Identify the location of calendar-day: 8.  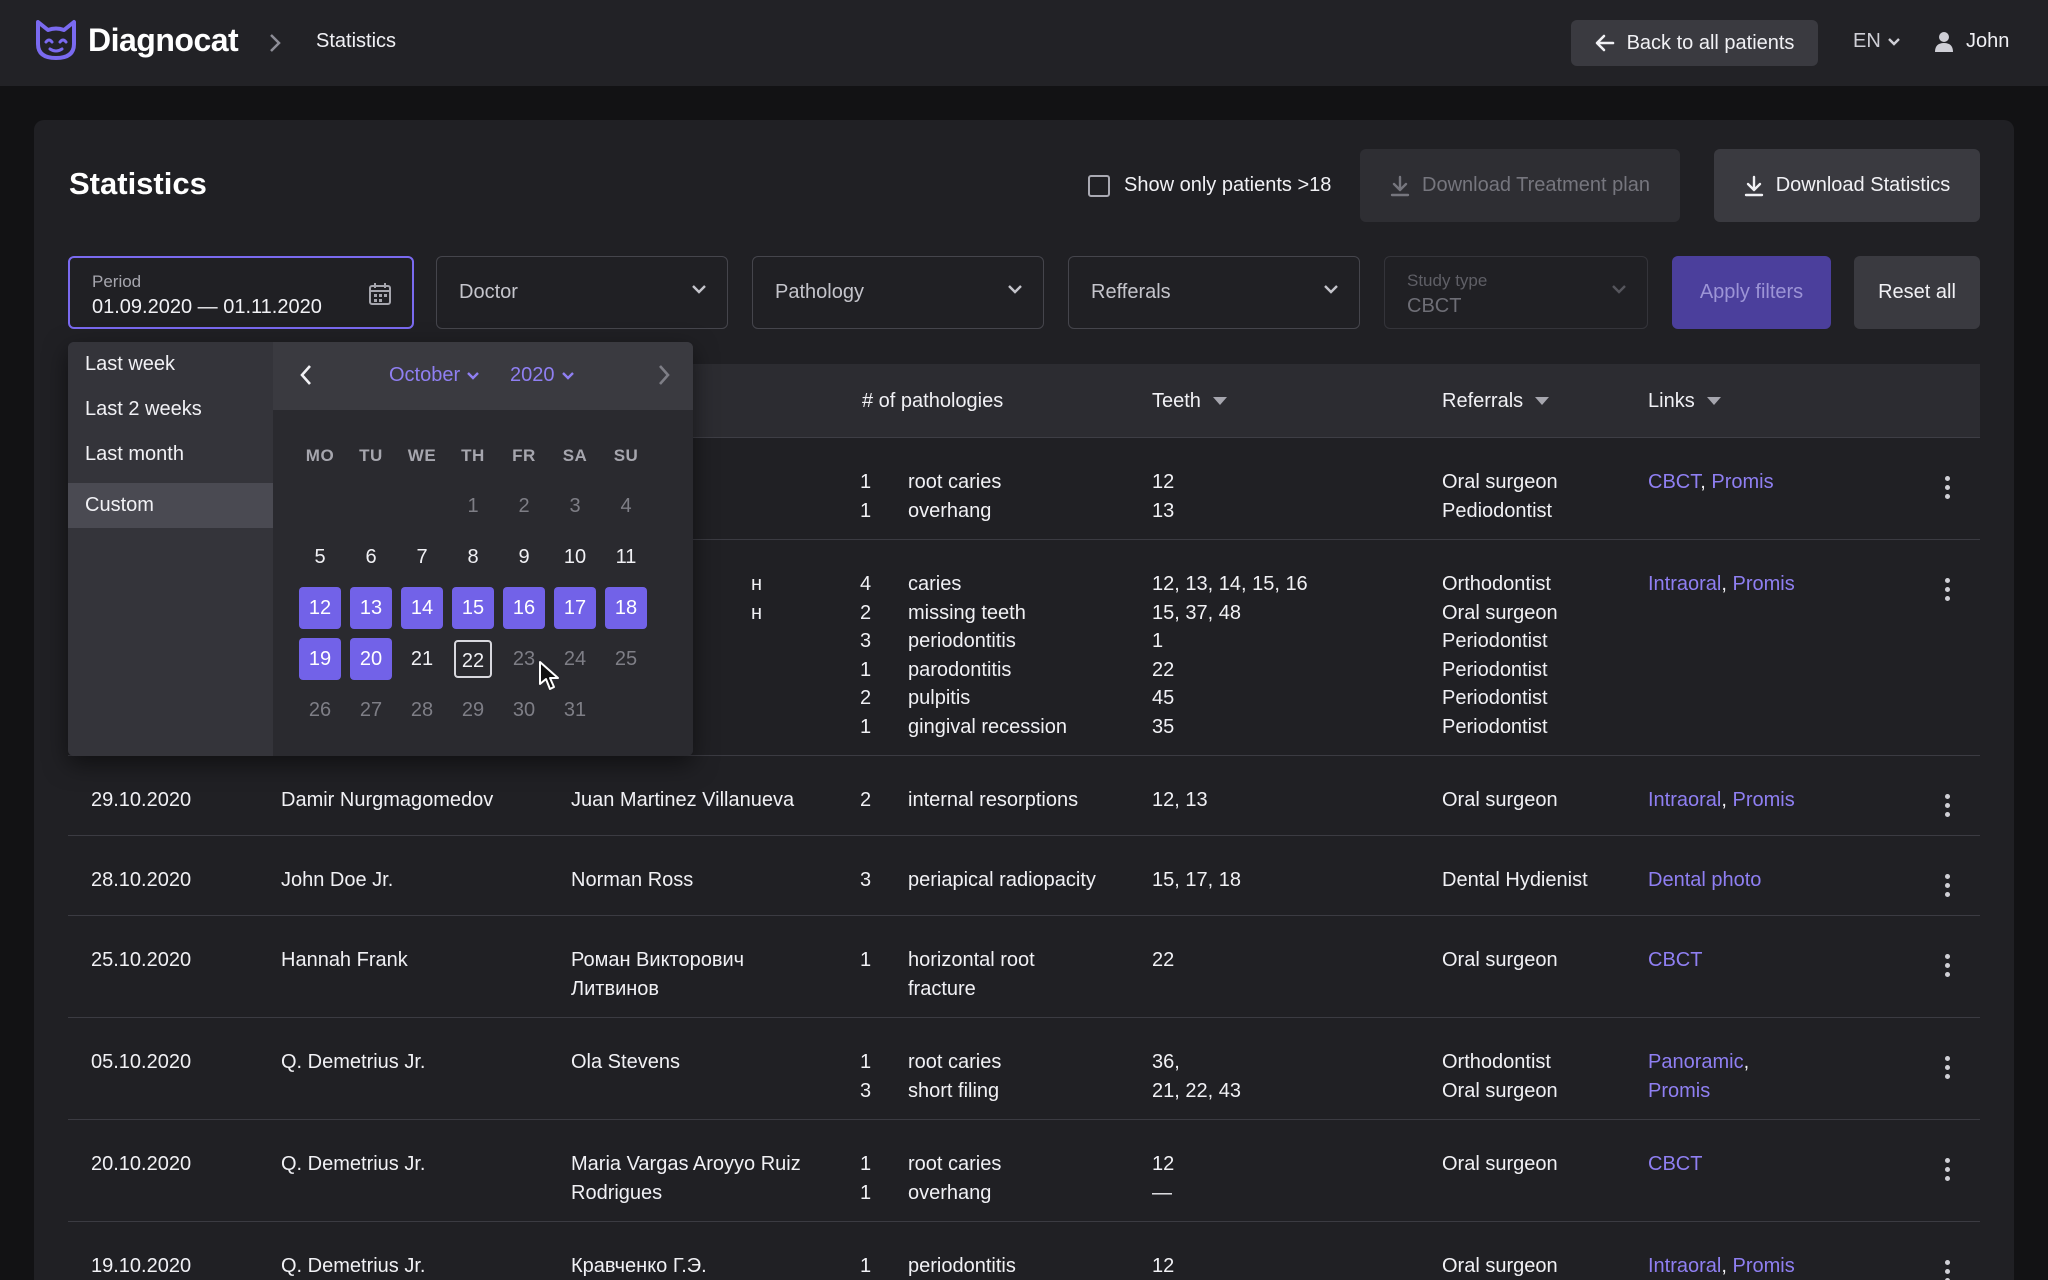
(473, 557).